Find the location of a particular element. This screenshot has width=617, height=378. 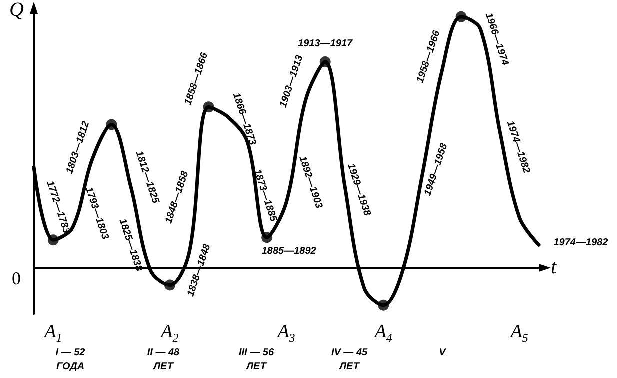

text: 1974—1982 is located at coordinates (581, 243).